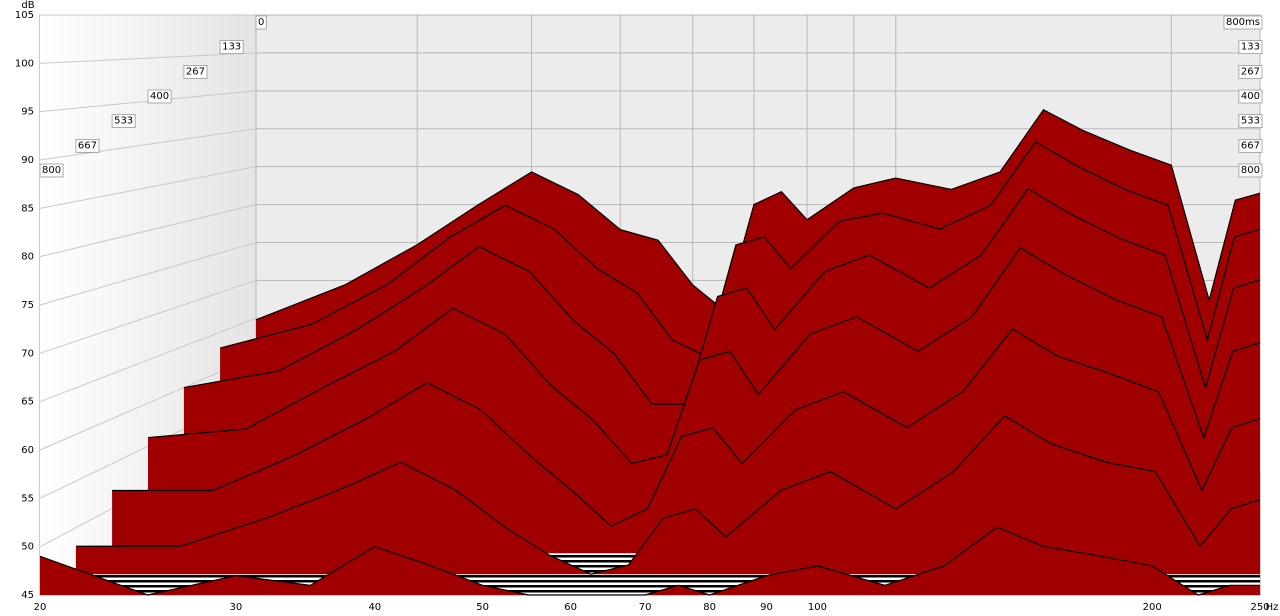  I want to click on x-unit: Hz, so click(1272, 607).